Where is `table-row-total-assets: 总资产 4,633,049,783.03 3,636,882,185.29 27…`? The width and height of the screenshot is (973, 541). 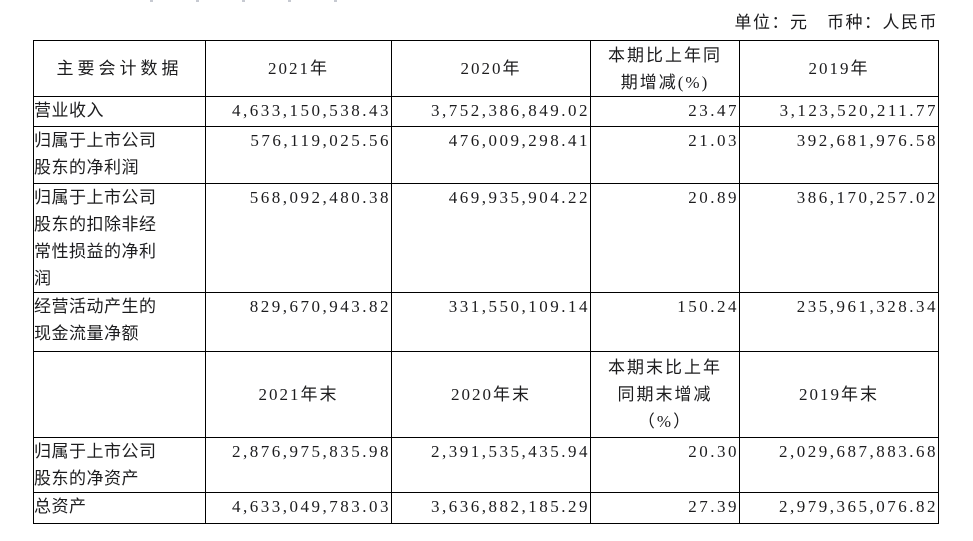
table-row-total-assets: 总资产 4,633,049,783.03 3,636,882,185.29 27… is located at coordinates (486, 508).